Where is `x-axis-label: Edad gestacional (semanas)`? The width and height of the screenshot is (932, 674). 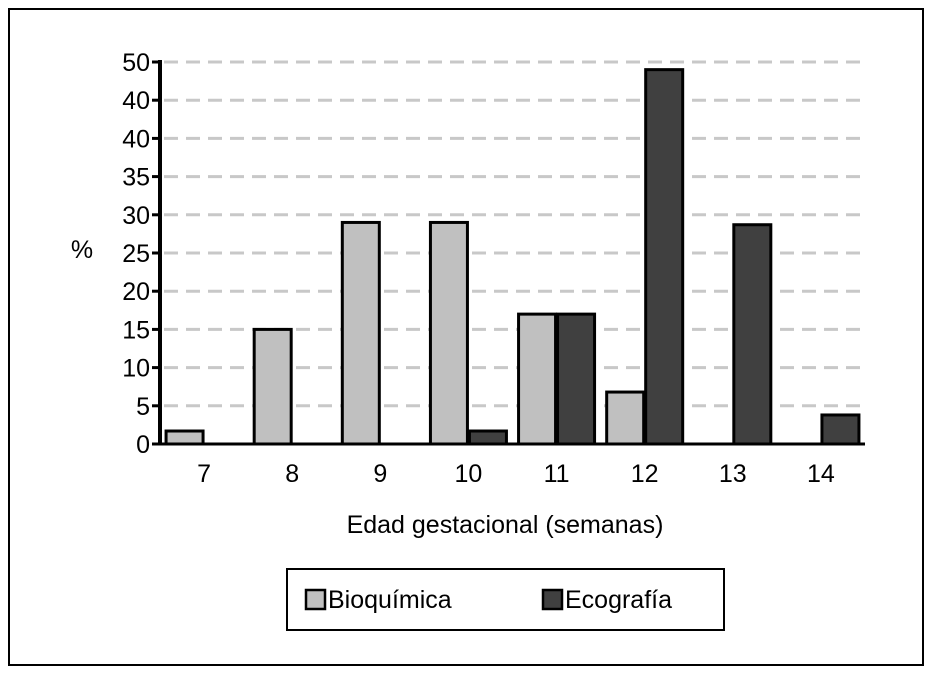
x-axis-label: Edad gestacional (semanas) is located at coordinates (505, 525).